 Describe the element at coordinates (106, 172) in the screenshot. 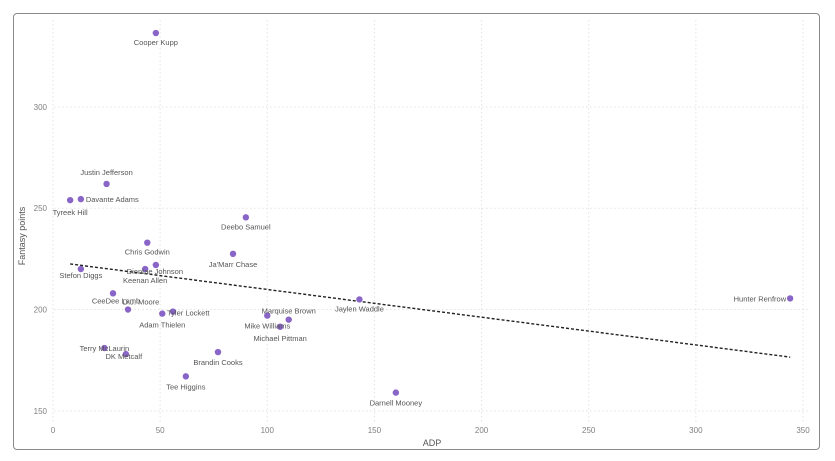

I see `point-label: Justin Jefferson` at that location.